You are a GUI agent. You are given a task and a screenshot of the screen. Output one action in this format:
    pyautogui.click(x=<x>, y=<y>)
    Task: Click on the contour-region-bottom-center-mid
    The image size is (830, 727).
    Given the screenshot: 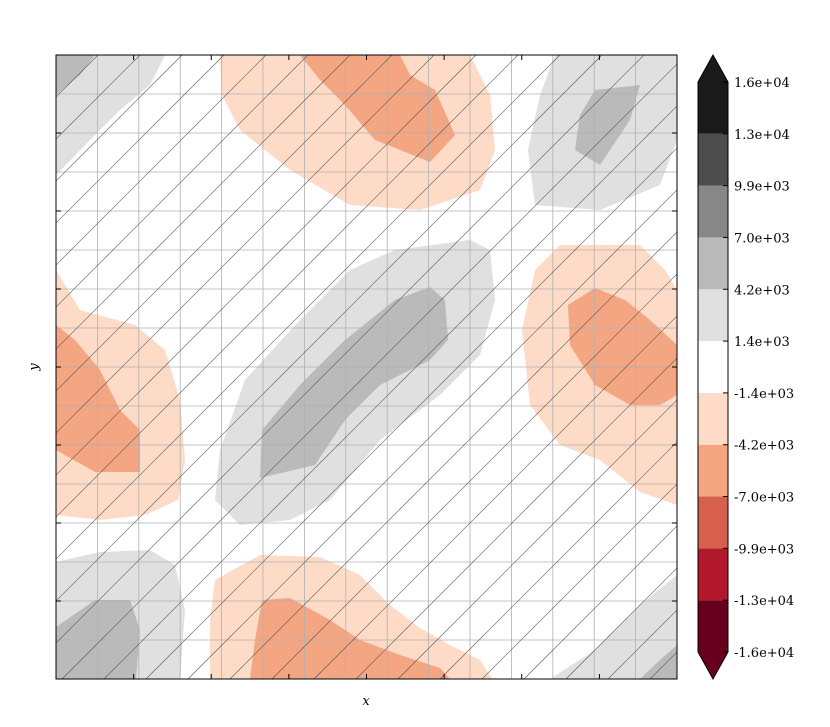 What is the action you would take?
    pyautogui.click(x=350, y=638)
    